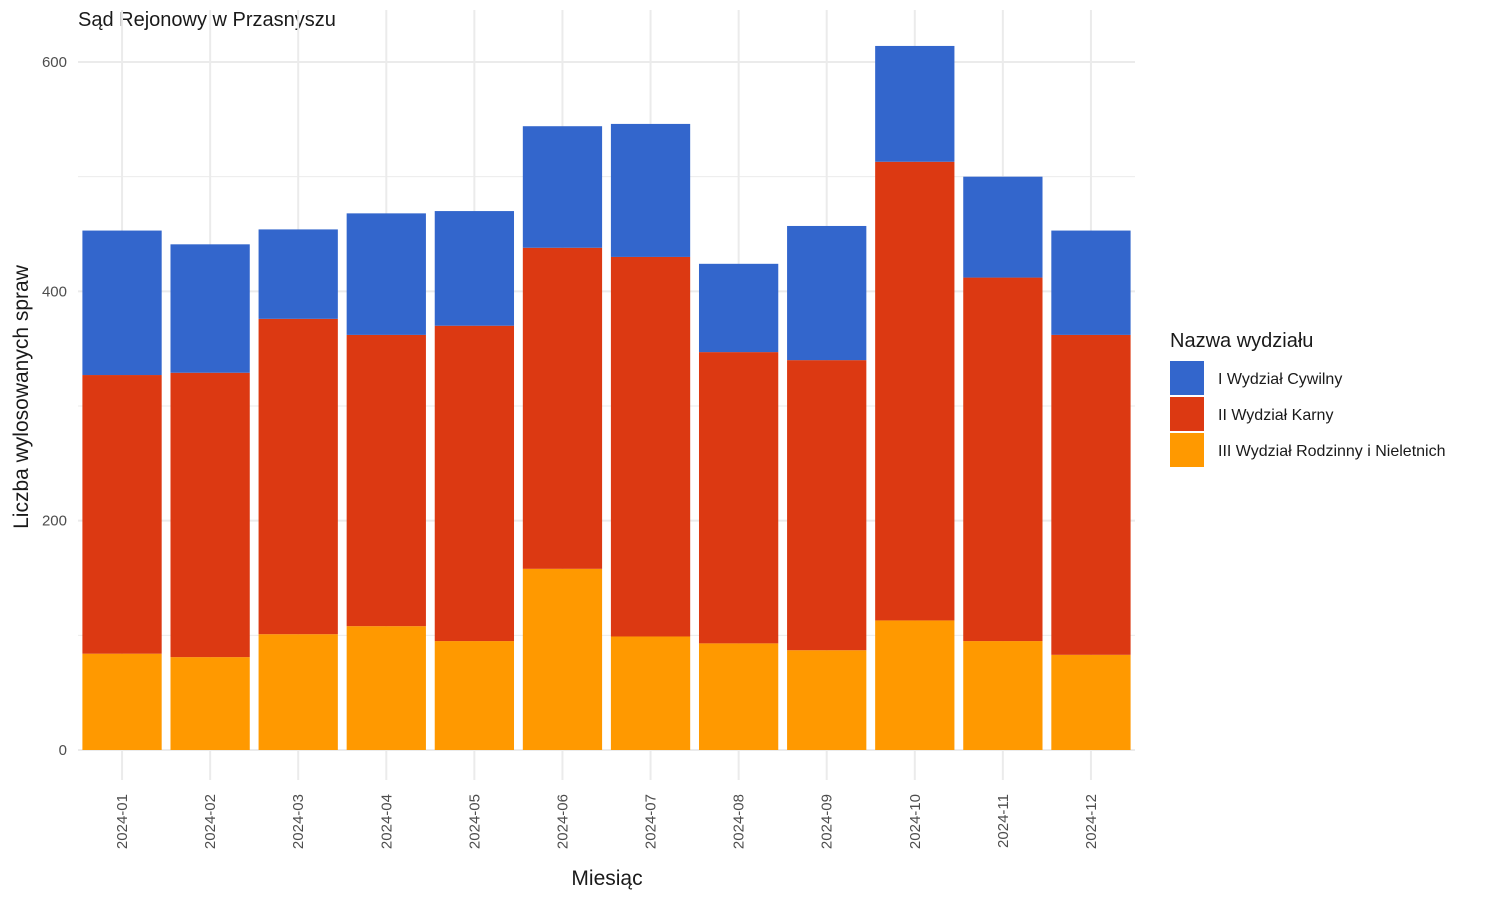  What do you see at coordinates (386, 821) in the screenshot?
I see `x-tick-label: 2024-04` at bounding box center [386, 821].